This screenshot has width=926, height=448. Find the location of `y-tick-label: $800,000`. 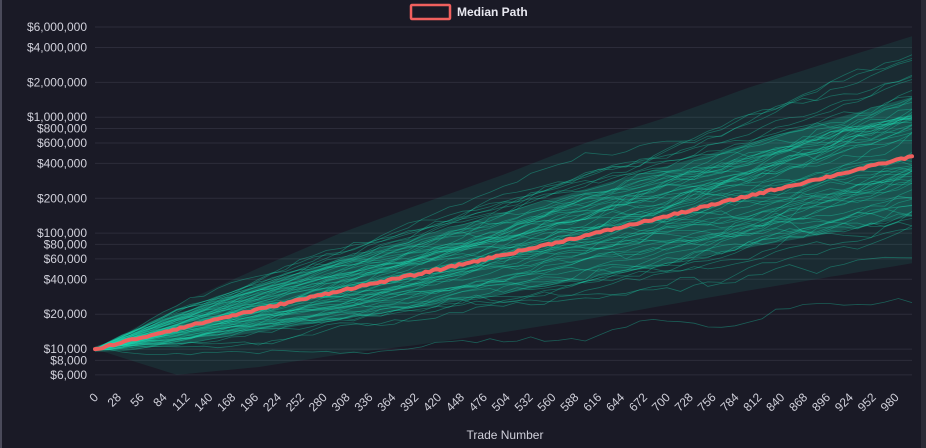

y-tick-label: $800,000 is located at coordinates (62, 128).